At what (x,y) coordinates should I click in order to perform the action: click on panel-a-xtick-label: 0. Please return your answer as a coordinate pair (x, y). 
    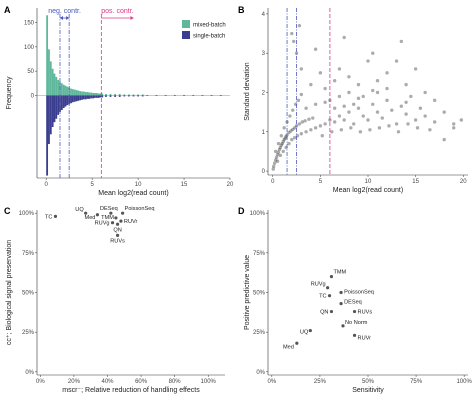
    Looking at the image, I should click on (47, 185).